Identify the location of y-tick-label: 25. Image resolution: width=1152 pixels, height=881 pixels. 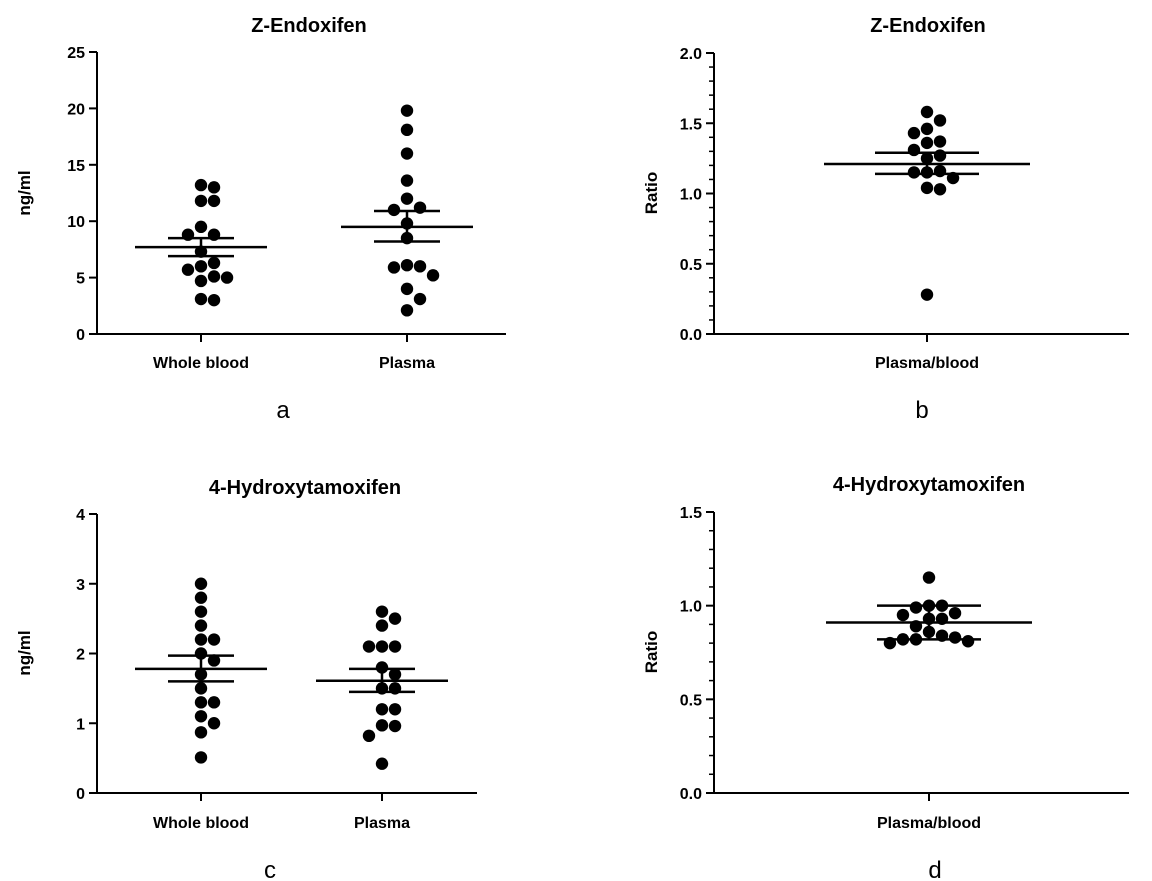
(76, 53).